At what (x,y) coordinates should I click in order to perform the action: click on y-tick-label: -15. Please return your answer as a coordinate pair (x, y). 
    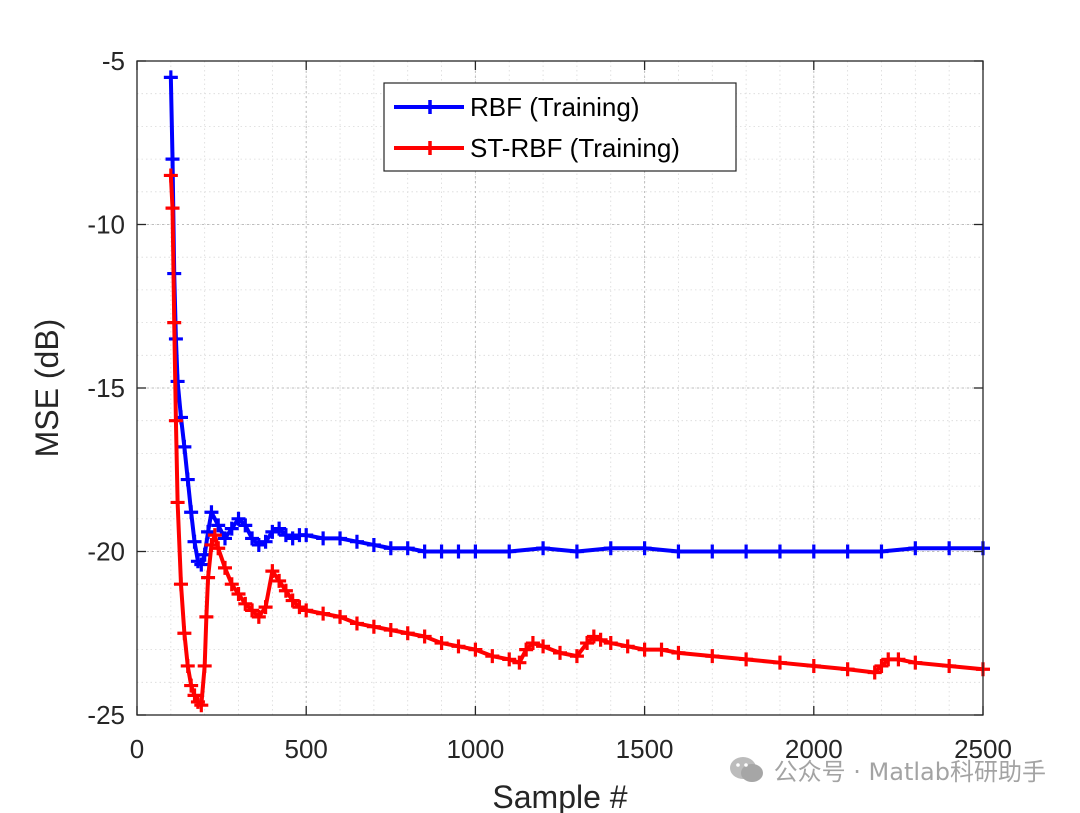
    Looking at the image, I should click on (106, 388).